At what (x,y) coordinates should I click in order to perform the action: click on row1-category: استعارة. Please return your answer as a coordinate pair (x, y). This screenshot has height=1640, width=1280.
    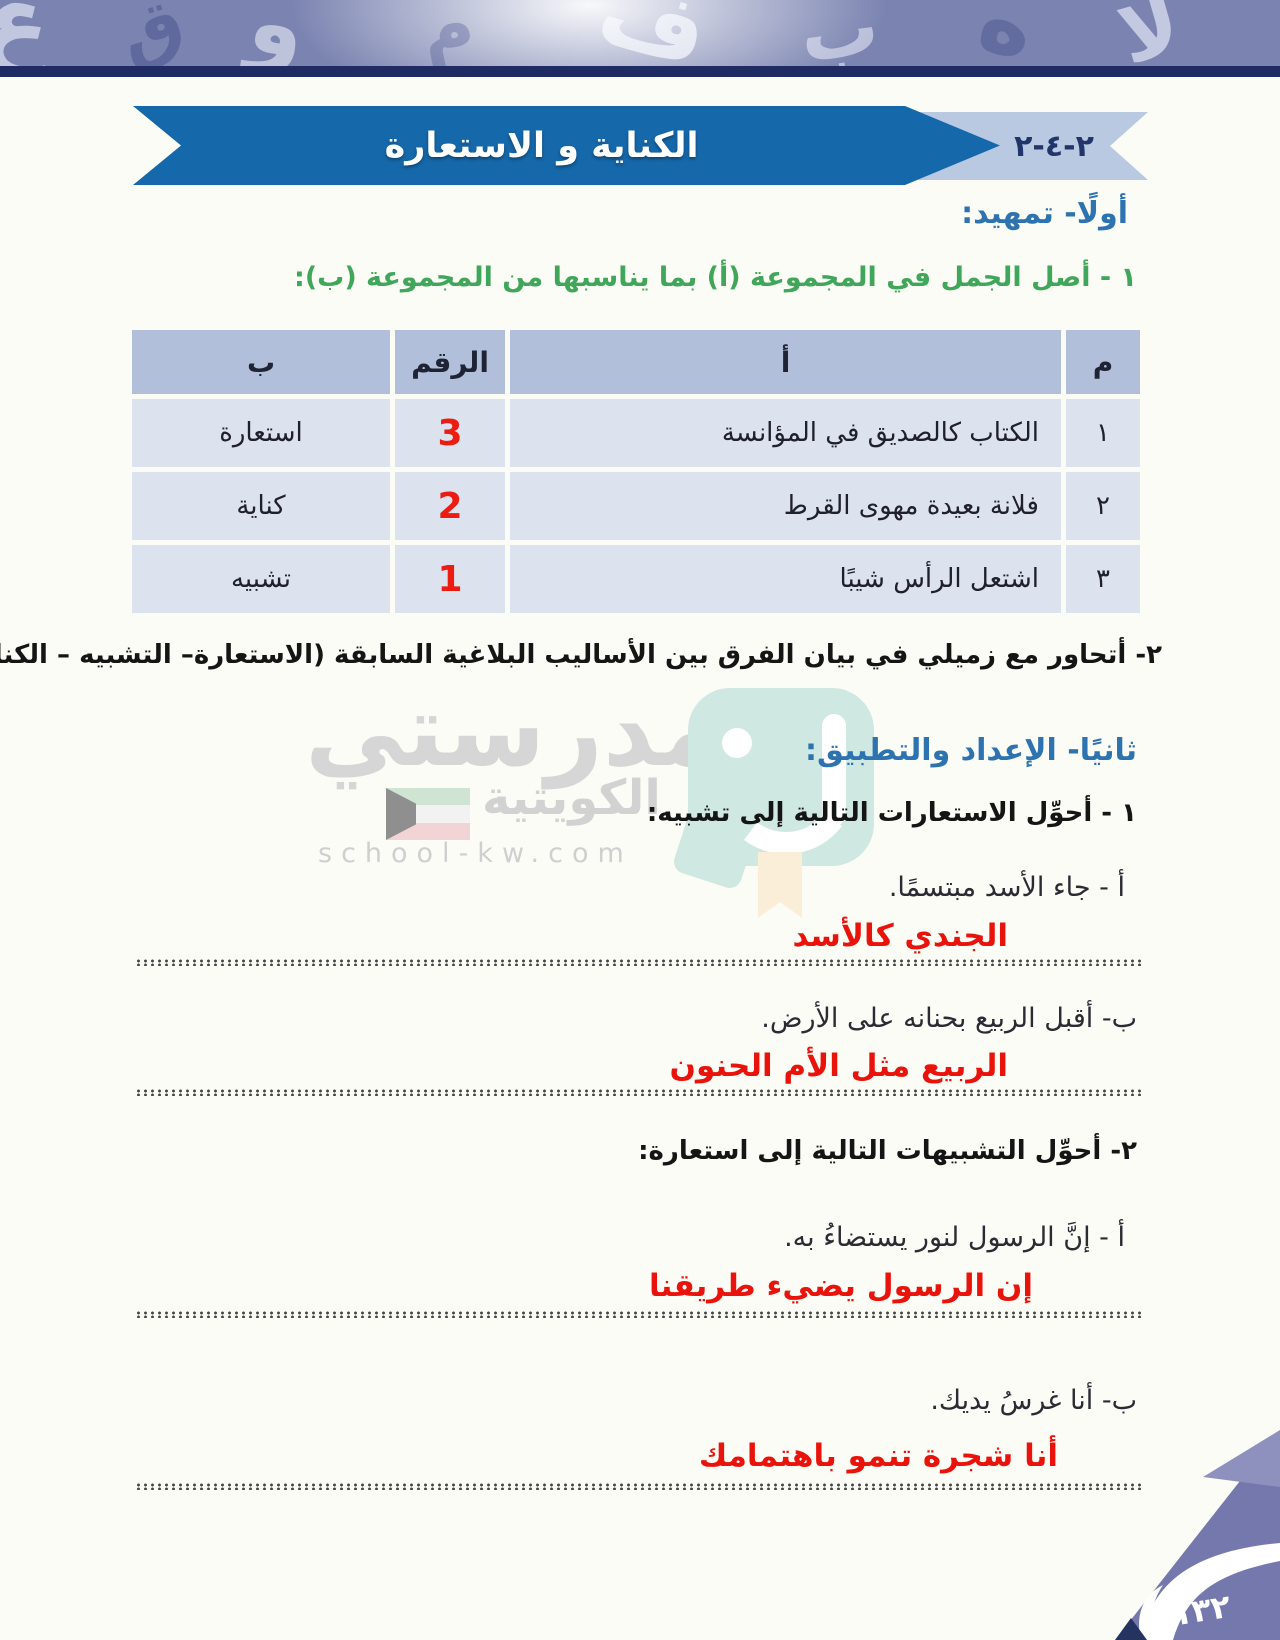
    Looking at the image, I should click on (261, 433).